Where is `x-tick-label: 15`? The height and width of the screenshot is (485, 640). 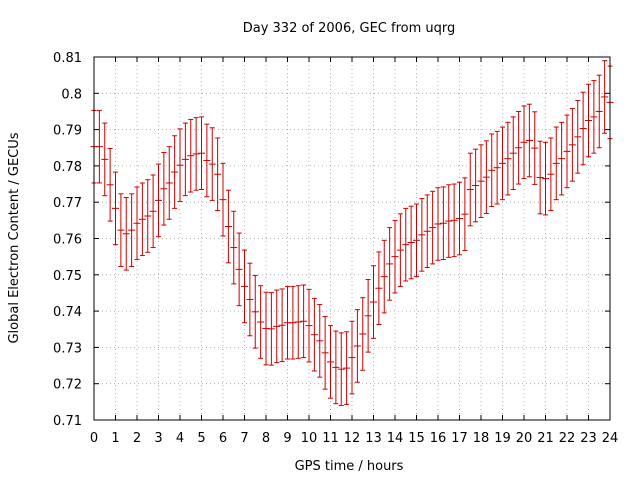
x-tick-label: 15 is located at coordinates (416, 438).